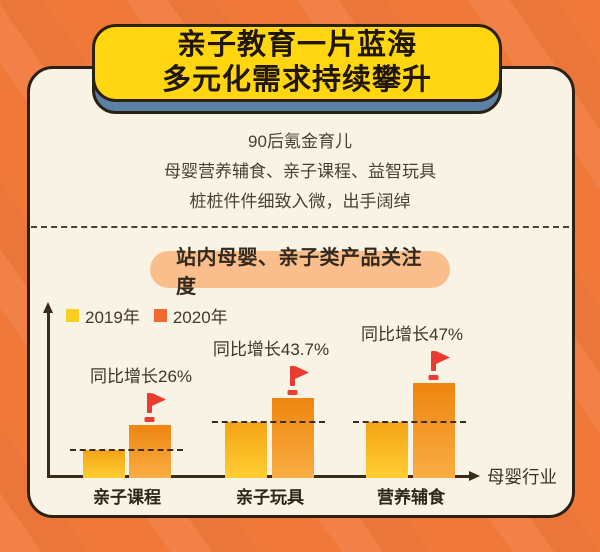 This screenshot has height=552, width=600. What do you see at coordinates (48, 307) in the screenshot?
I see `y-axis-arrow-icon` at bounding box center [48, 307].